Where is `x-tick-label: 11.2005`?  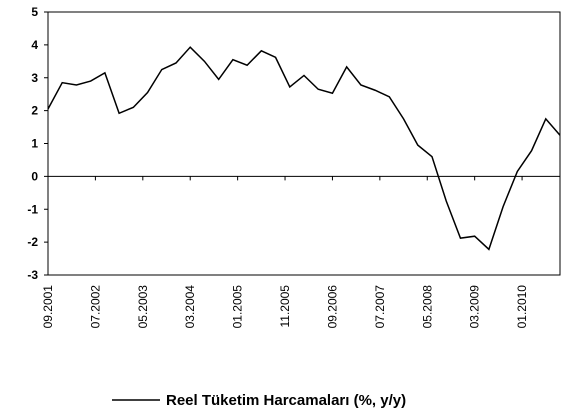
x-tick-label: 11.2005 is located at coordinates (285, 306).